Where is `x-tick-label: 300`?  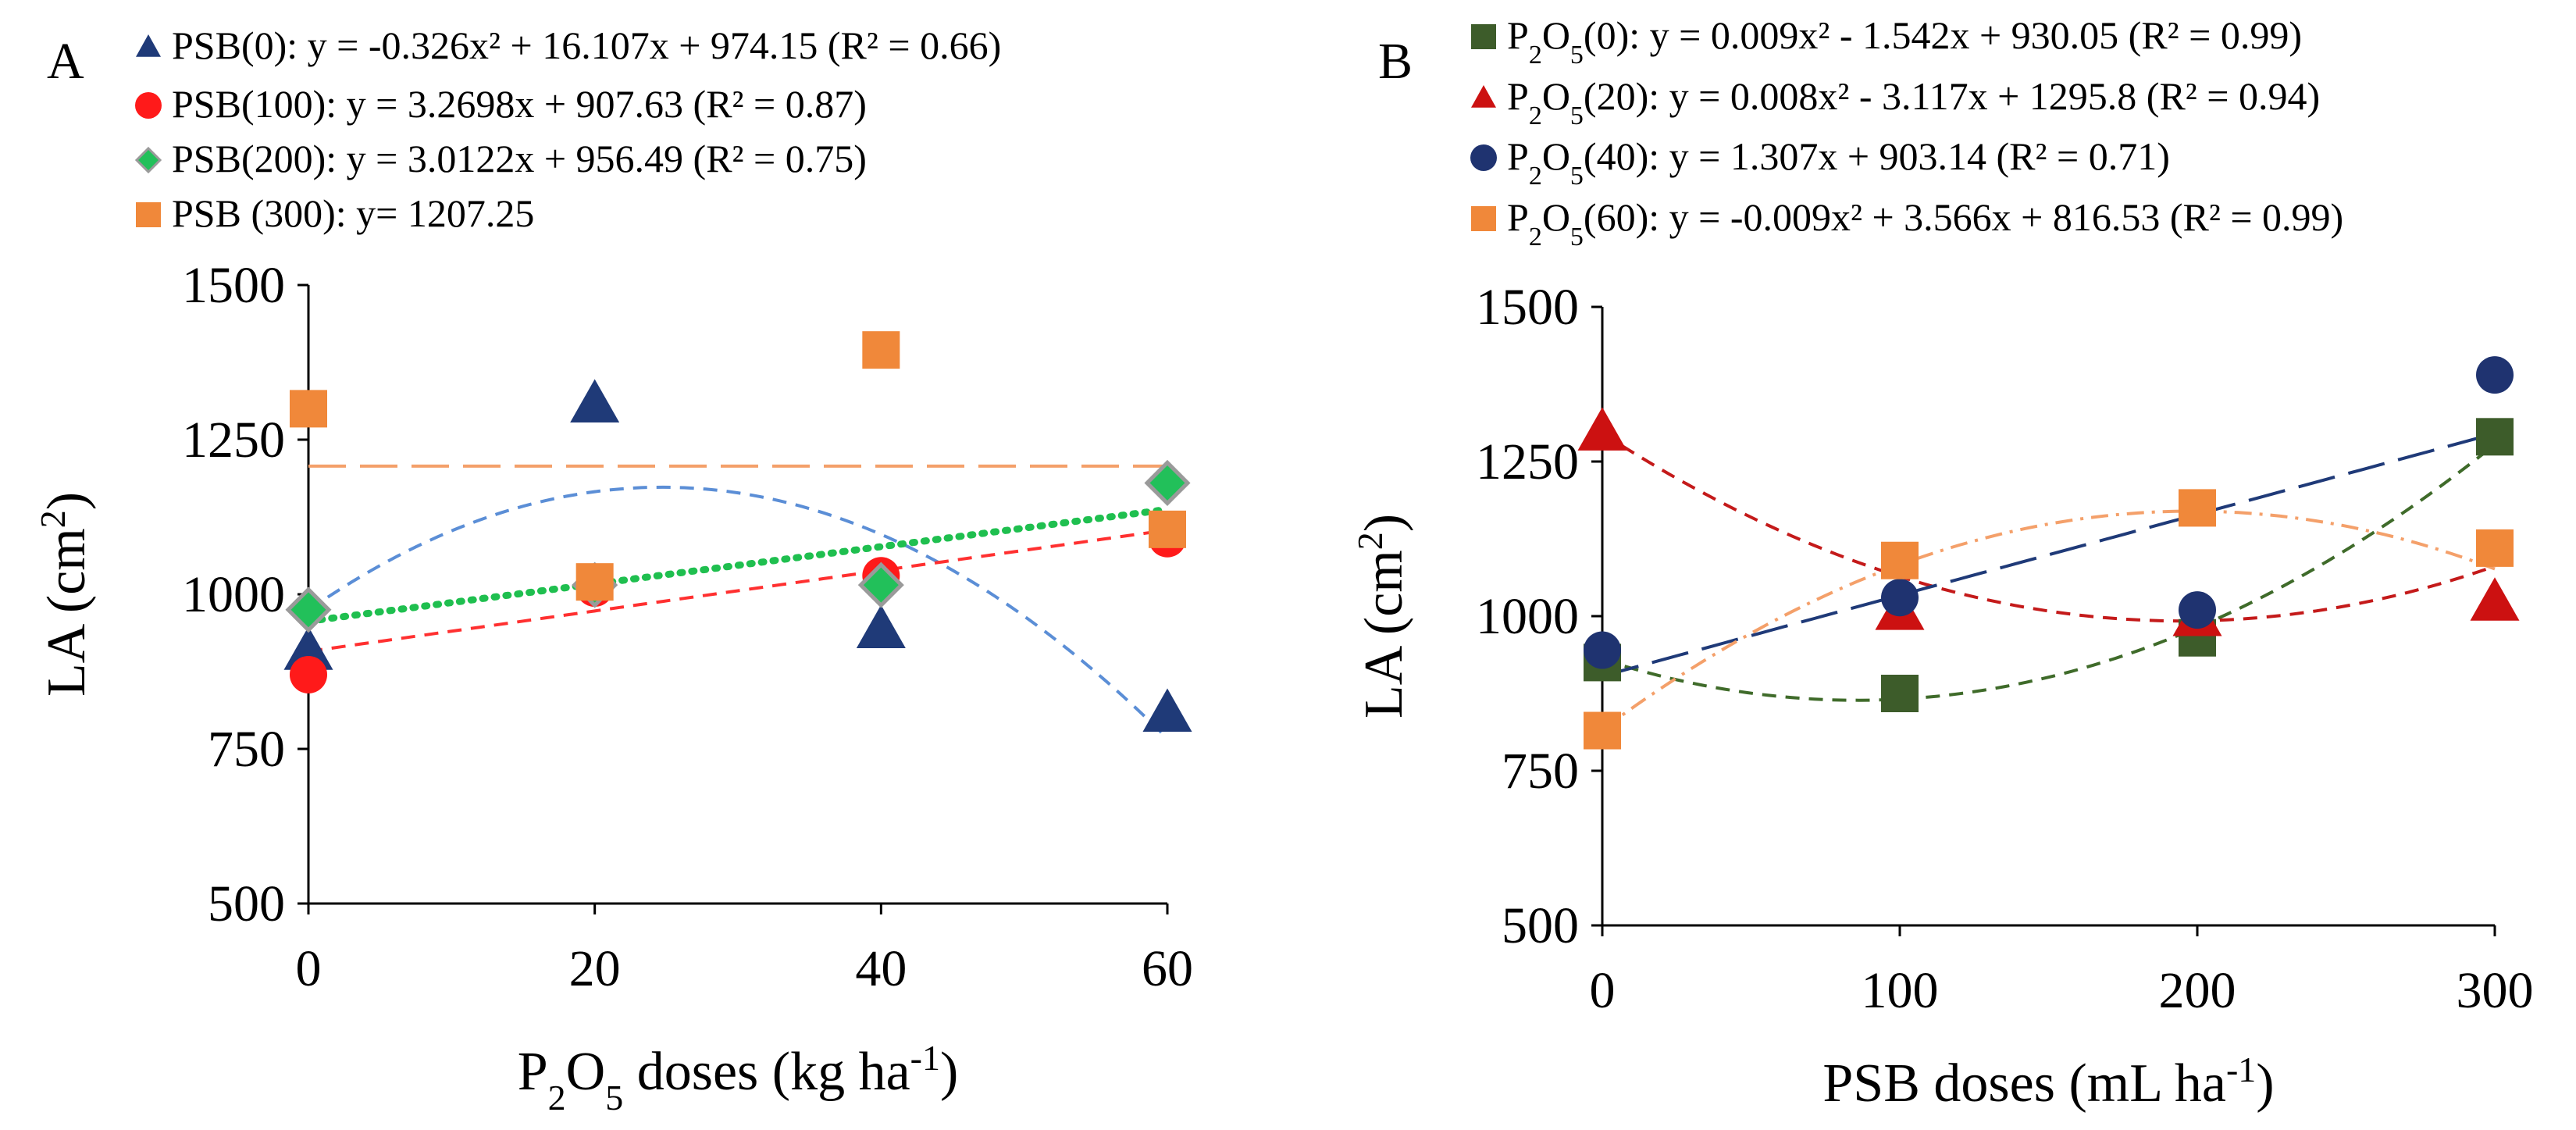
x-tick-label: 300 is located at coordinates (2495, 991).